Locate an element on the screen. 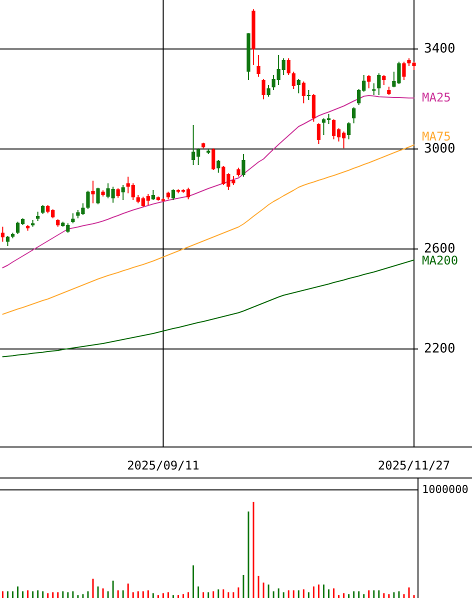 The height and width of the screenshot is (598, 472). y-tick-label: 3400 is located at coordinates (440, 49).